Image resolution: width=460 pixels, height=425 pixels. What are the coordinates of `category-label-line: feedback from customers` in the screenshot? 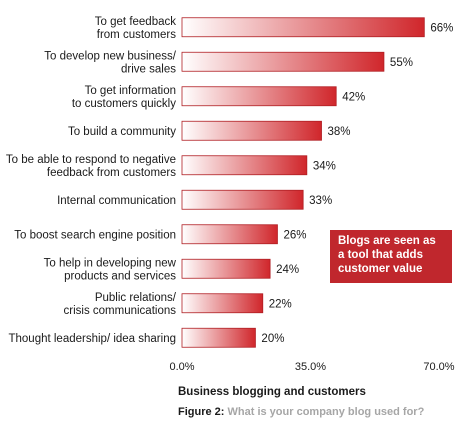 It's located at (111, 173).